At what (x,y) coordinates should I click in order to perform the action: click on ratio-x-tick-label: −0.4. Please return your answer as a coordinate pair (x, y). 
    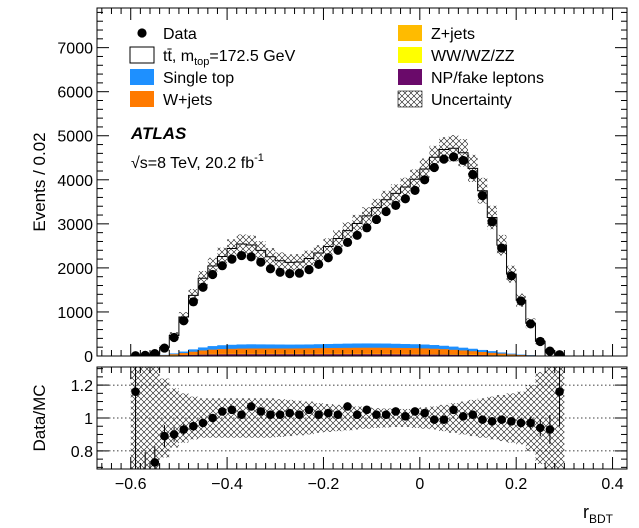
    Looking at the image, I should click on (227, 484).